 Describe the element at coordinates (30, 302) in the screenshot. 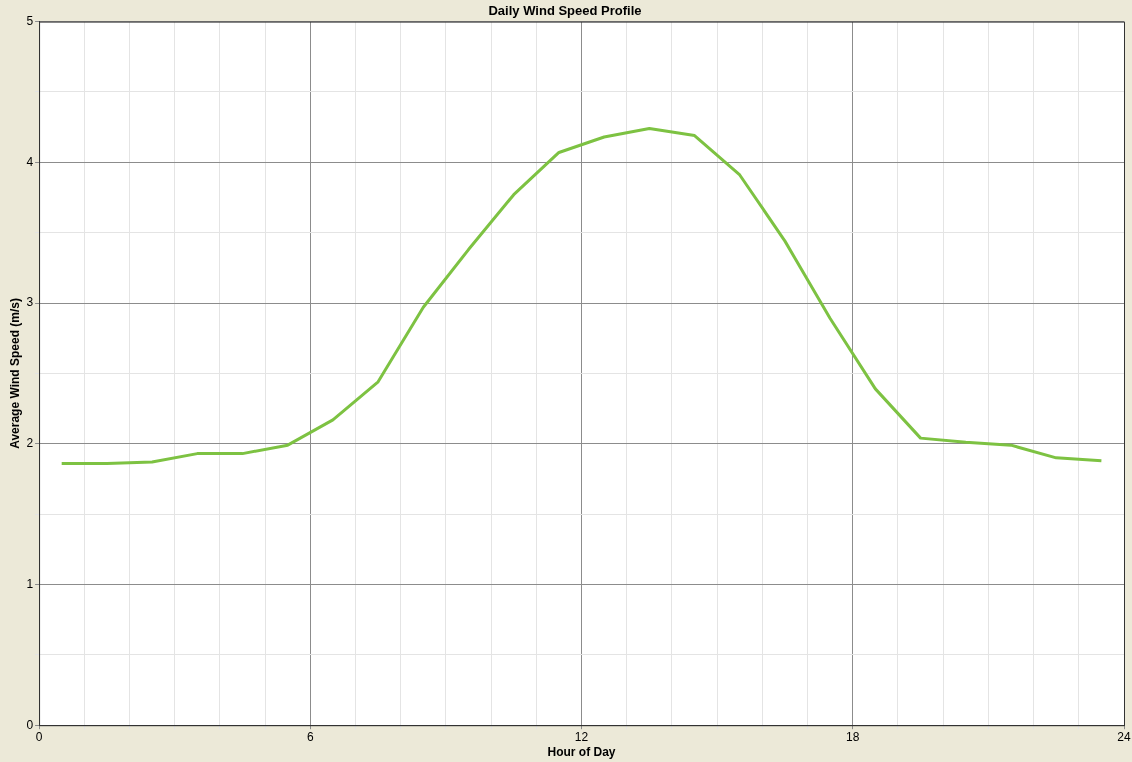

I see `y-tick-label: 3` at that location.